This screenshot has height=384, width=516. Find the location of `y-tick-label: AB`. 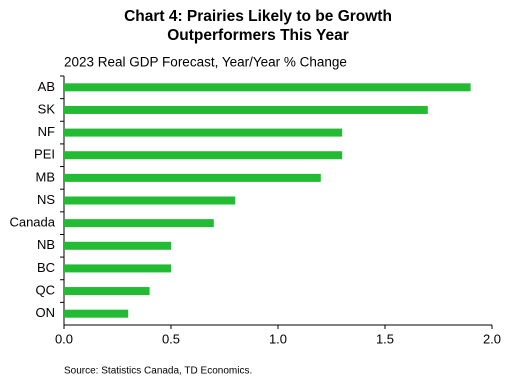

y-tick-label: AB is located at coordinates (46, 86).